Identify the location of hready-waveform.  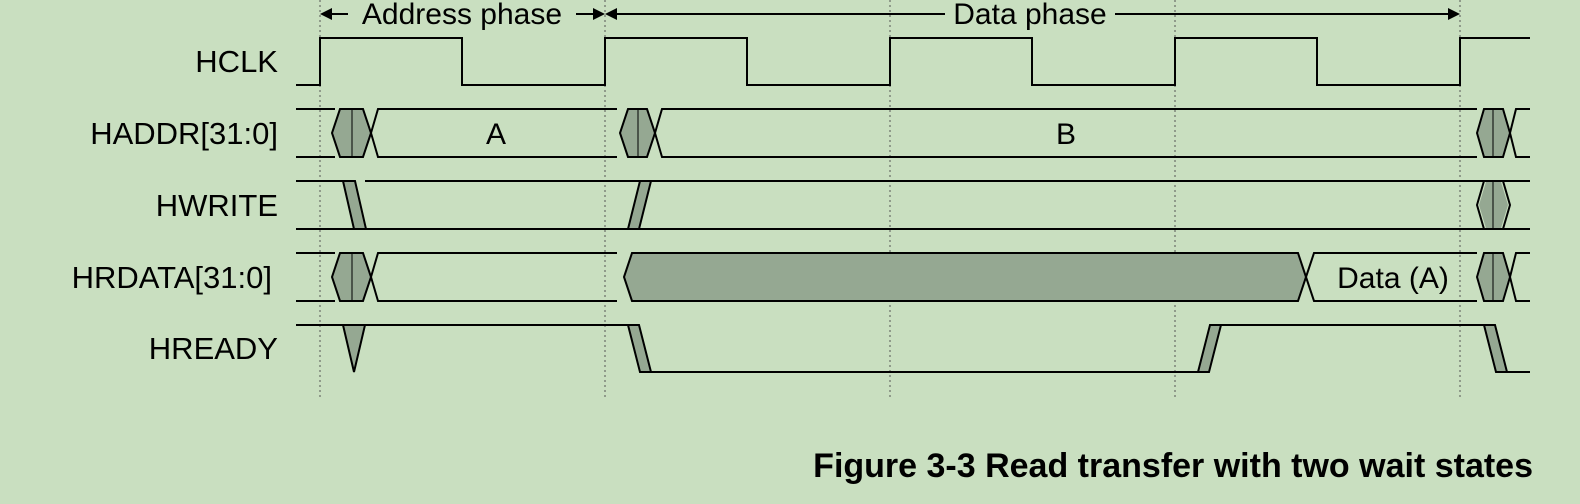
(913, 348).